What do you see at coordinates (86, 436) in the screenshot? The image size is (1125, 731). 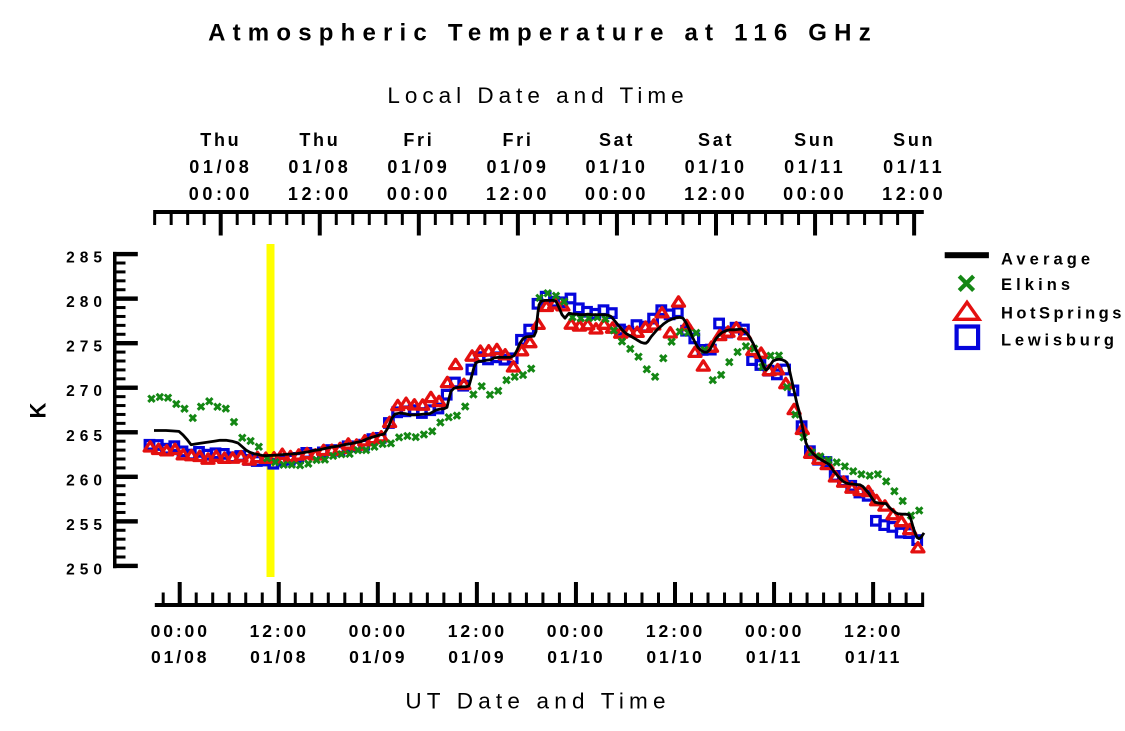 I see `svg-text: 265` at bounding box center [86, 436].